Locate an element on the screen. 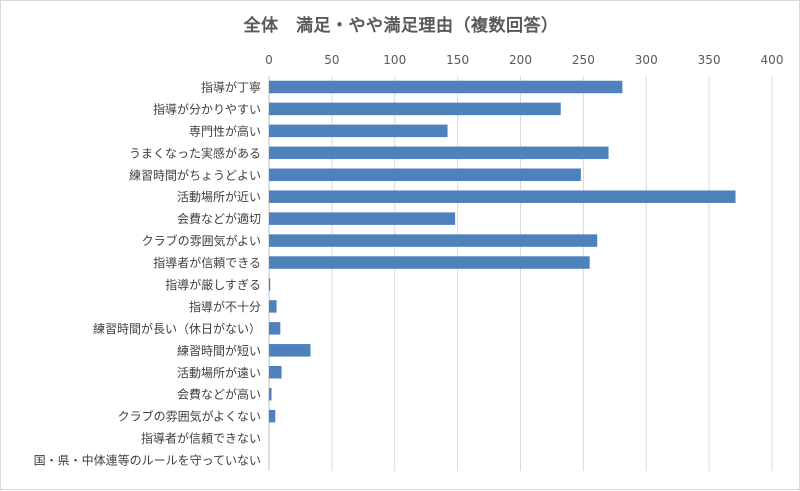 The image size is (800, 491). category-label: 活動場所が近い is located at coordinates (219, 196).